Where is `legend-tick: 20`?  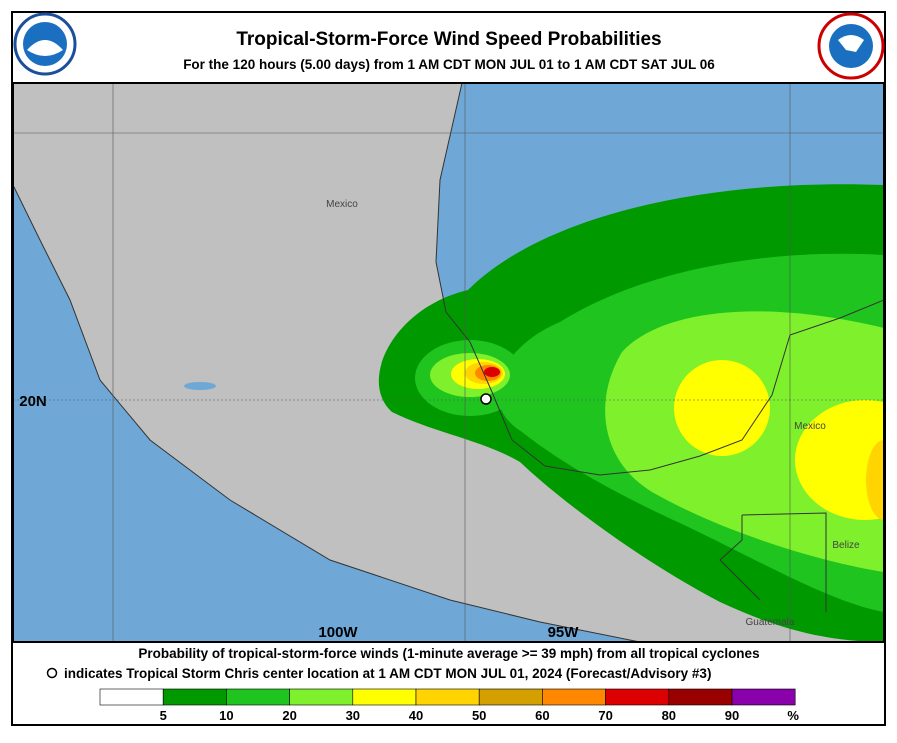 legend-tick: 20 is located at coordinates (289, 715).